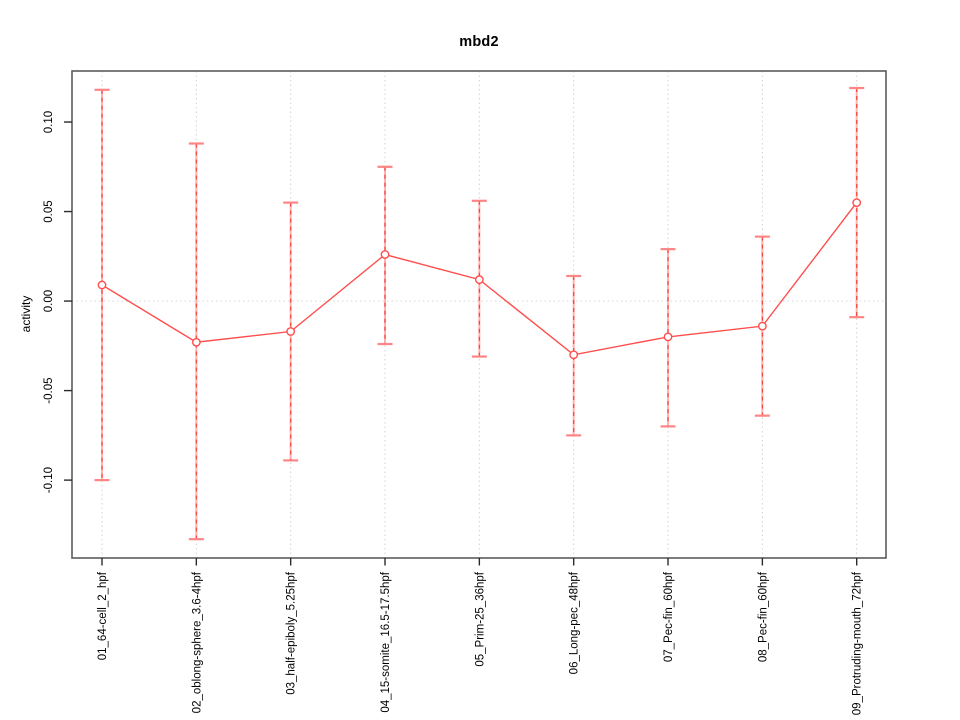  Describe the element at coordinates (49, 301) in the screenshot. I see `y-tick-label: 0.00` at that location.